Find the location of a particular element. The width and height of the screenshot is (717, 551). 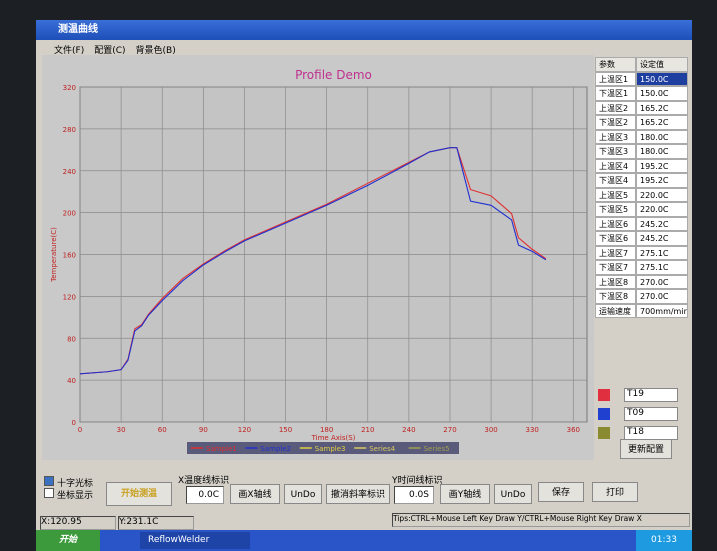

table-cell: 下温区4 is located at coordinates (615, 180).